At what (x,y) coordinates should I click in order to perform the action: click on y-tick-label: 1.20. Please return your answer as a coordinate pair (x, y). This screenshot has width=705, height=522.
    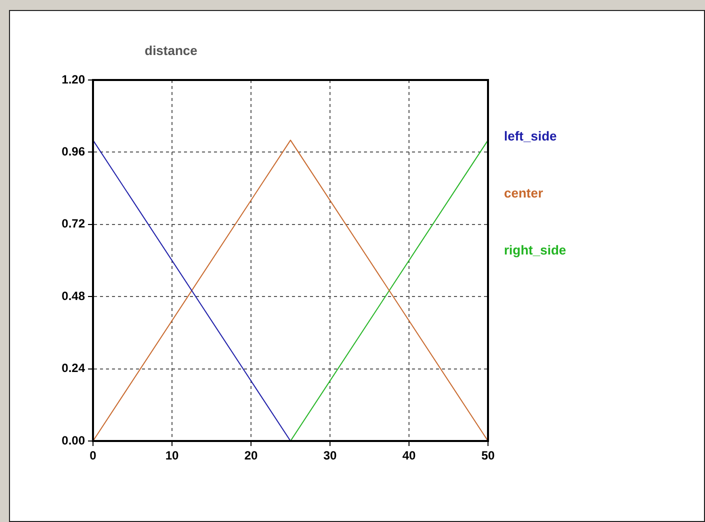
    Looking at the image, I should click on (74, 79).